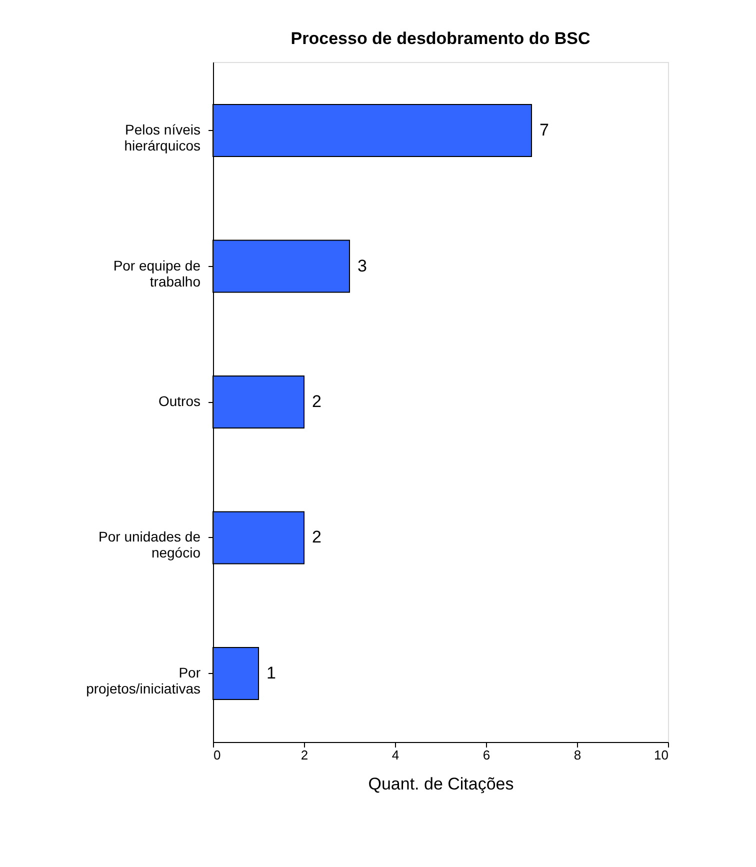 This screenshot has width=756, height=867. What do you see at coordinates (440, 38) in the screenshot?
I see `chart-title: Processo de desdobramento do BSC` at bounding box center [440, 38].